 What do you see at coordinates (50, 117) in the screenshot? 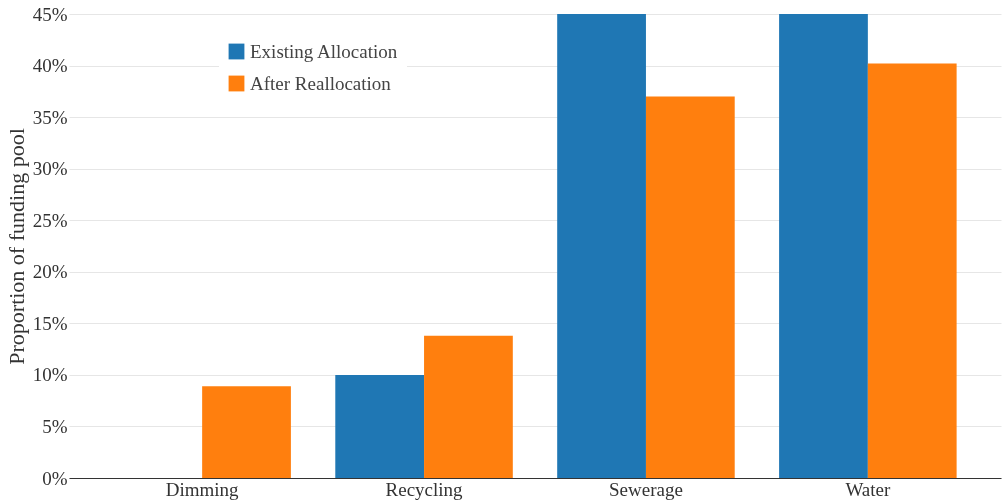
I see `y-tick-label: 35%` at bounding box center [50, 117].